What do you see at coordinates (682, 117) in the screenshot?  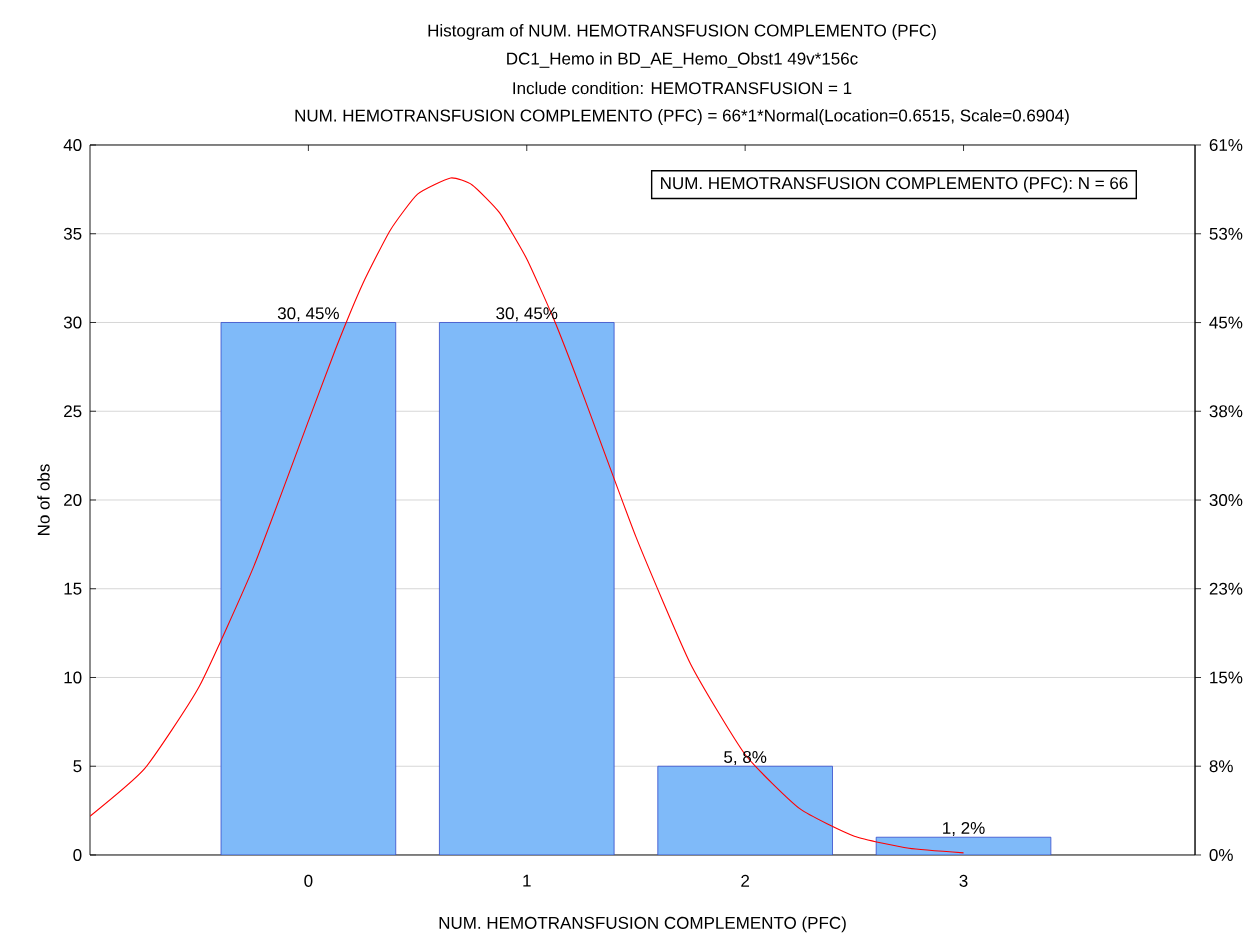 I see `text: NUM. HEMOTRANSFUSION COMPLEMENTO (PFC) = 66*1*Normal(Location=0.6515, Scale=0.6904)` at bounding box center [682, 117].